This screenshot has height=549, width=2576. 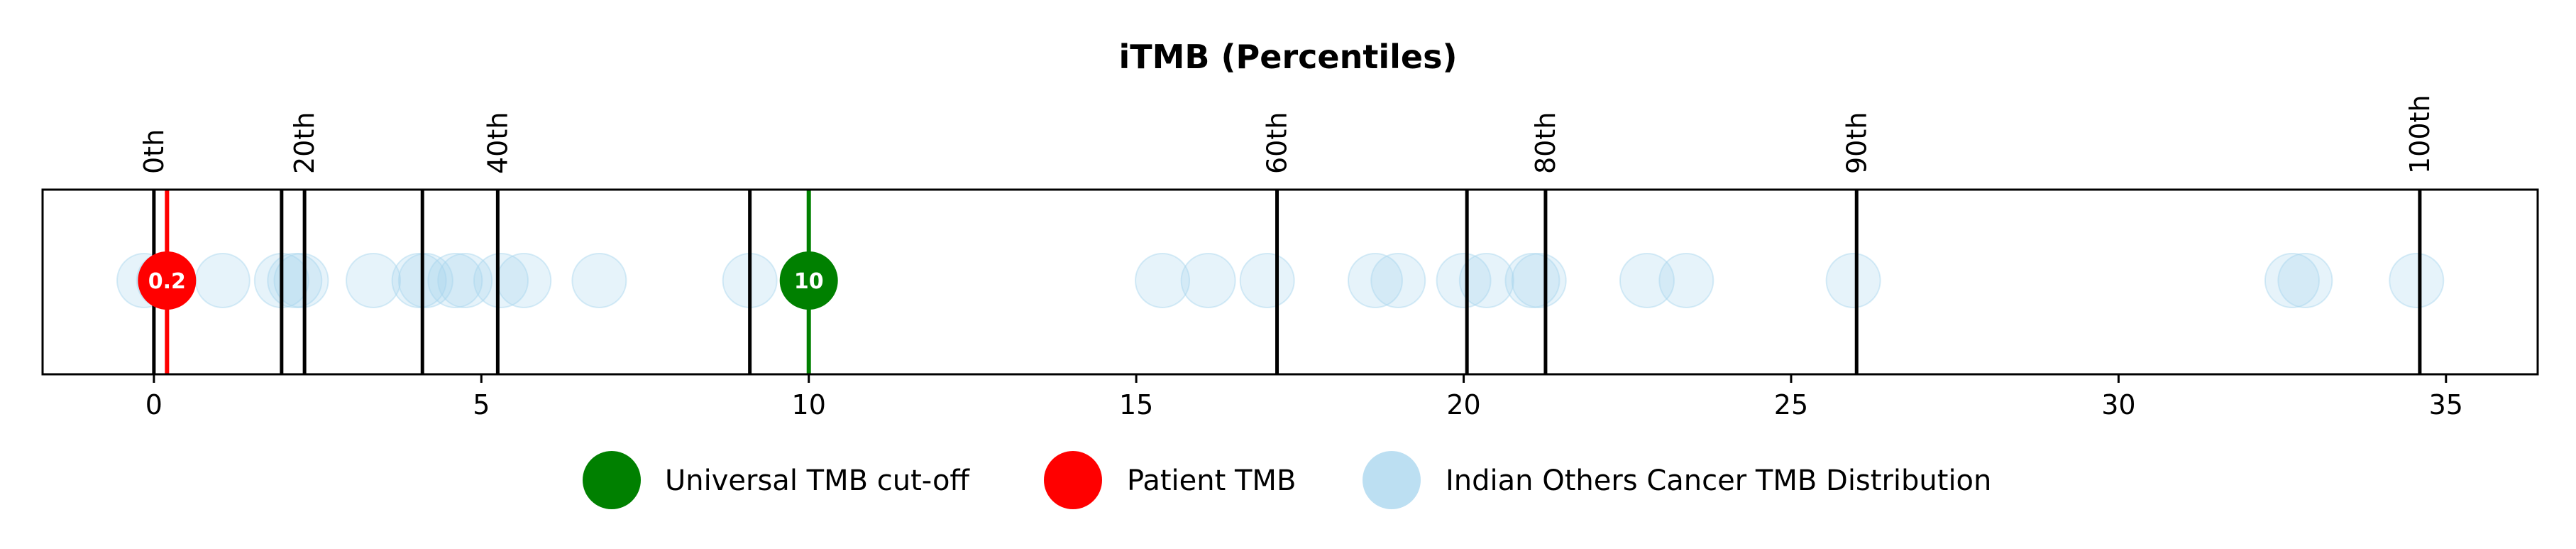 What do you see at coordinates (497, 143) in the screenshot?
I see `percentile-label: 40th` at bounding box center [497, 143].